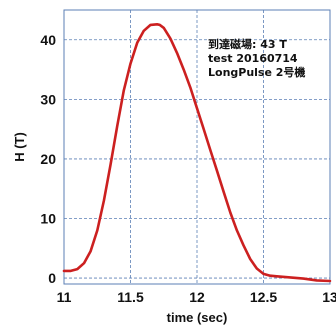 Image resolution: width=336 pixels, height=327 pixels. Describe the element at coordinates (247, 44) in the screenshot. I see `annotation-line-1: 到達磁場: 43 T` at that location.